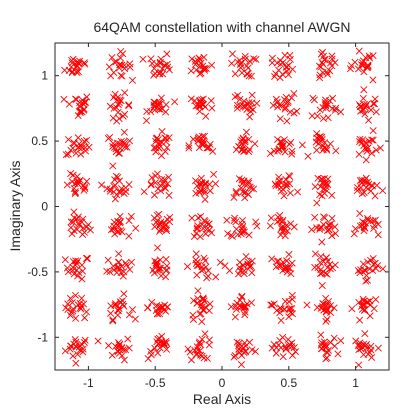  Describe the element at coordinates (222, 399) in the screenshot. I see `x-axis-label: Real Axis` at that location.